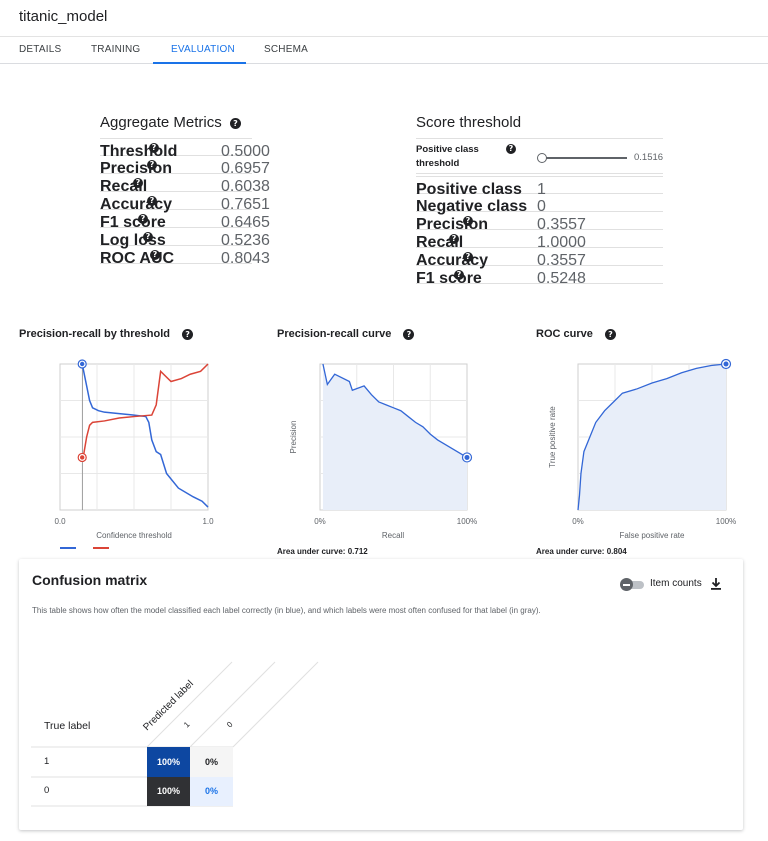  Describe the element at coordinates (716, 584) in the screenshot. I see `download-icon` at that location.